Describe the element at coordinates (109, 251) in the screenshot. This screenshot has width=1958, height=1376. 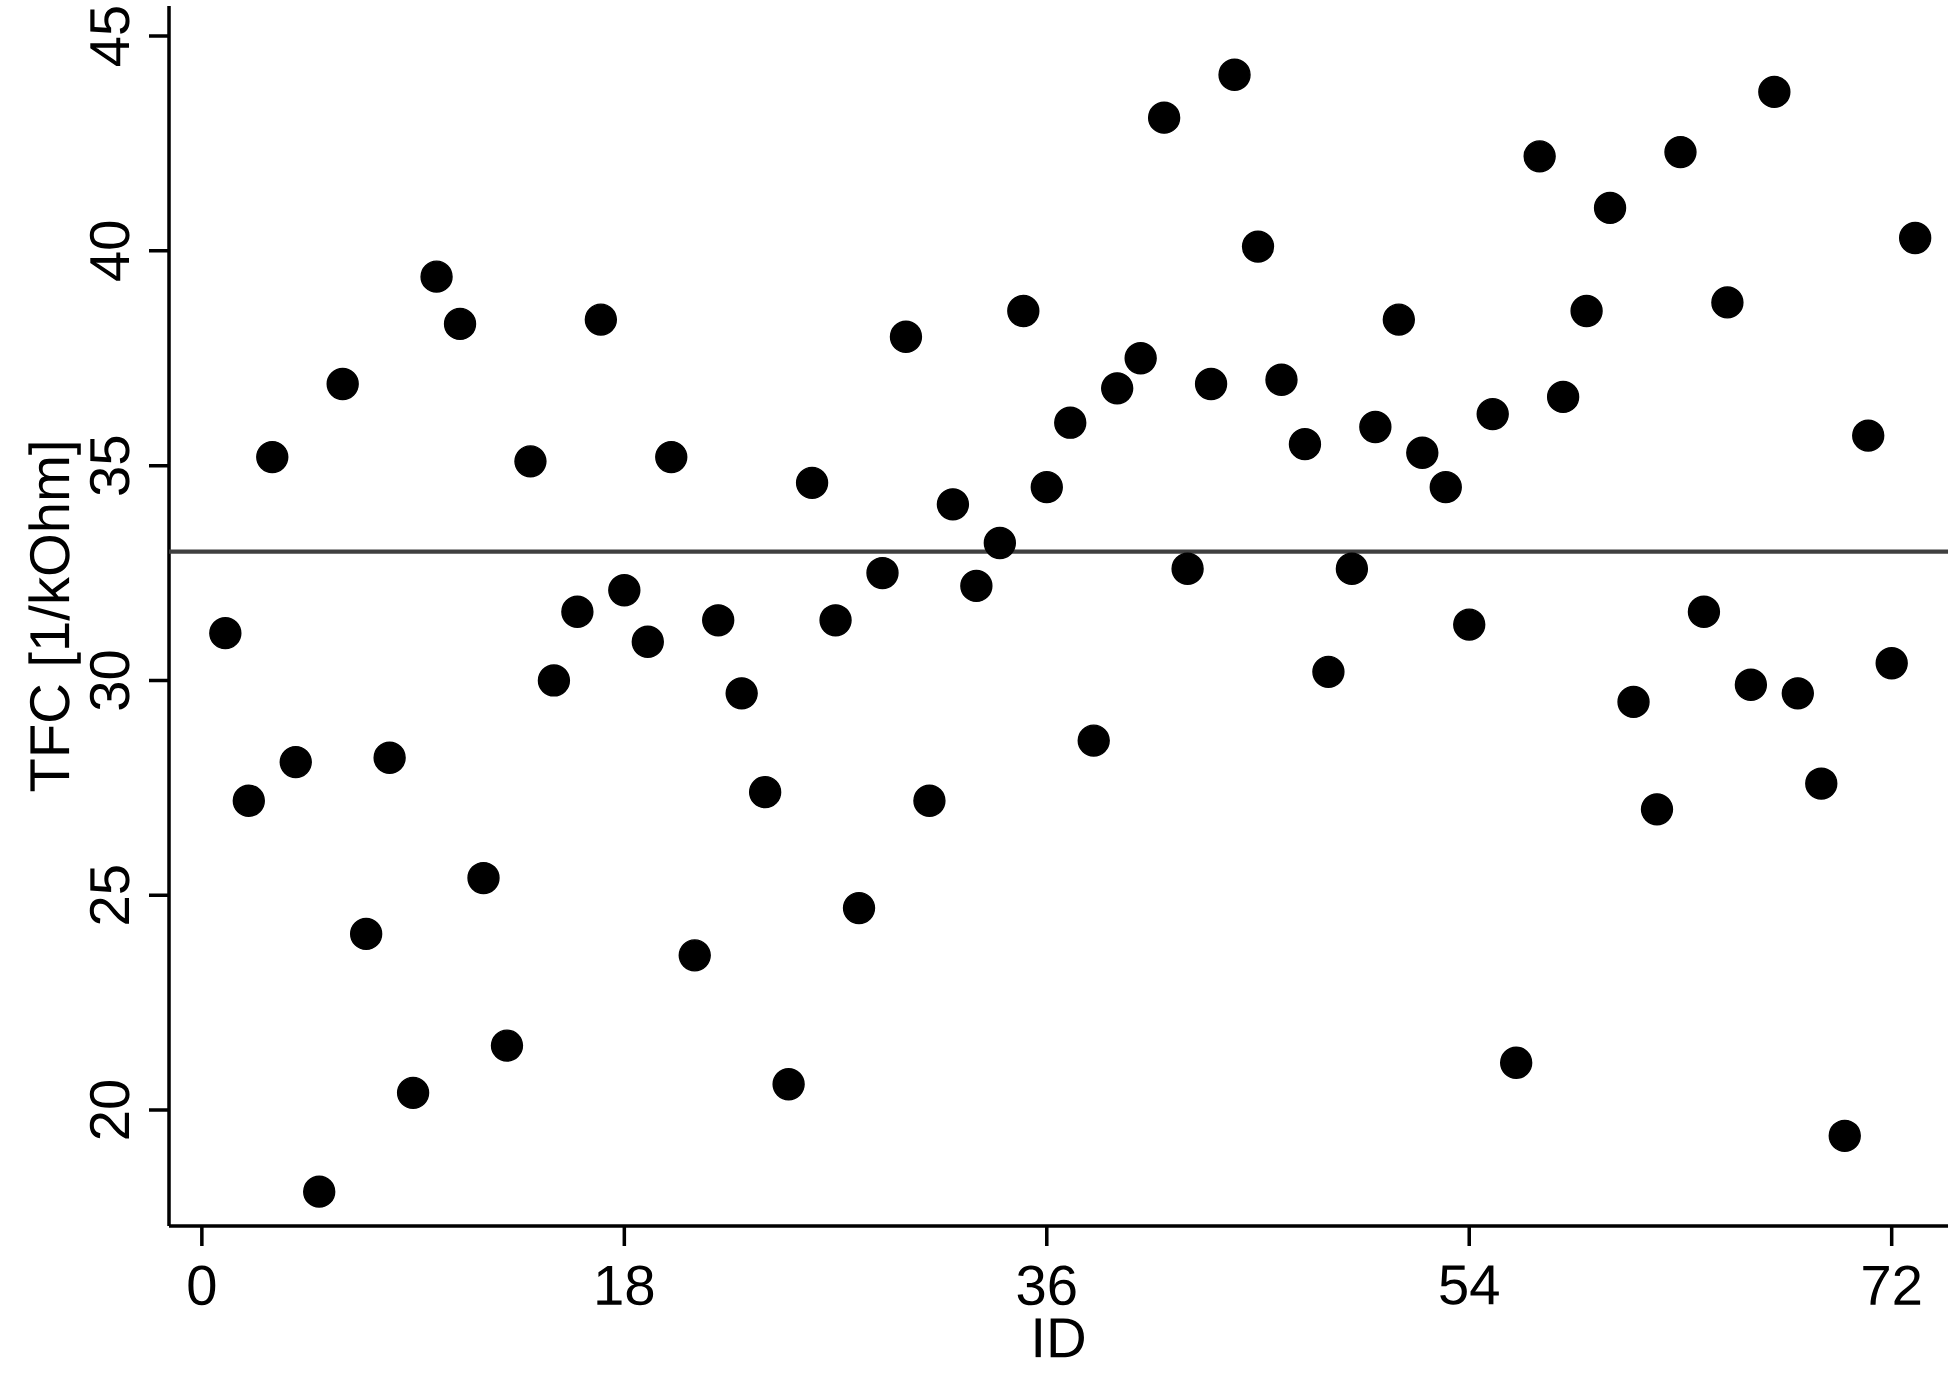
I see `y-tick-label: 40` at that location.